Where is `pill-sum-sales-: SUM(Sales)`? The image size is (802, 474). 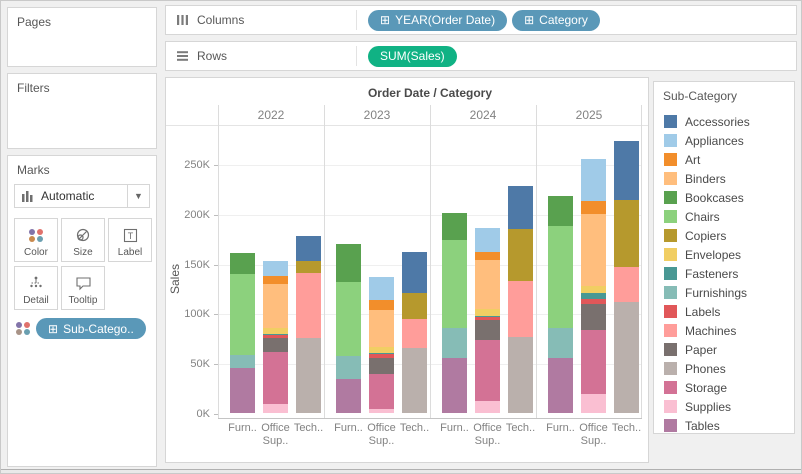
pill-sum-sales-: SUM(Sales) is located at coordinates (412, 56).